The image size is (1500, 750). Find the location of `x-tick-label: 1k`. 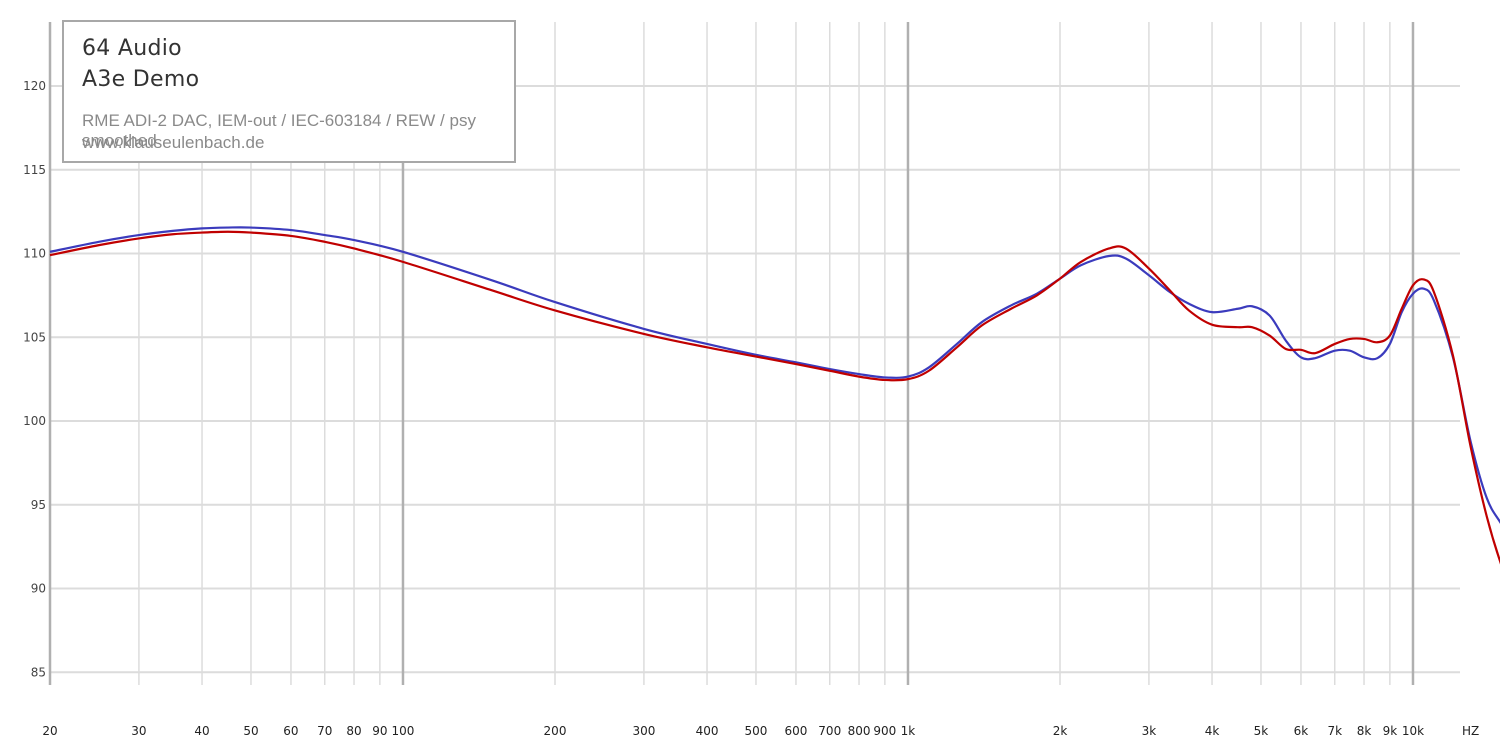

x-tick-label: 1k is located at coordinates (908, 731).